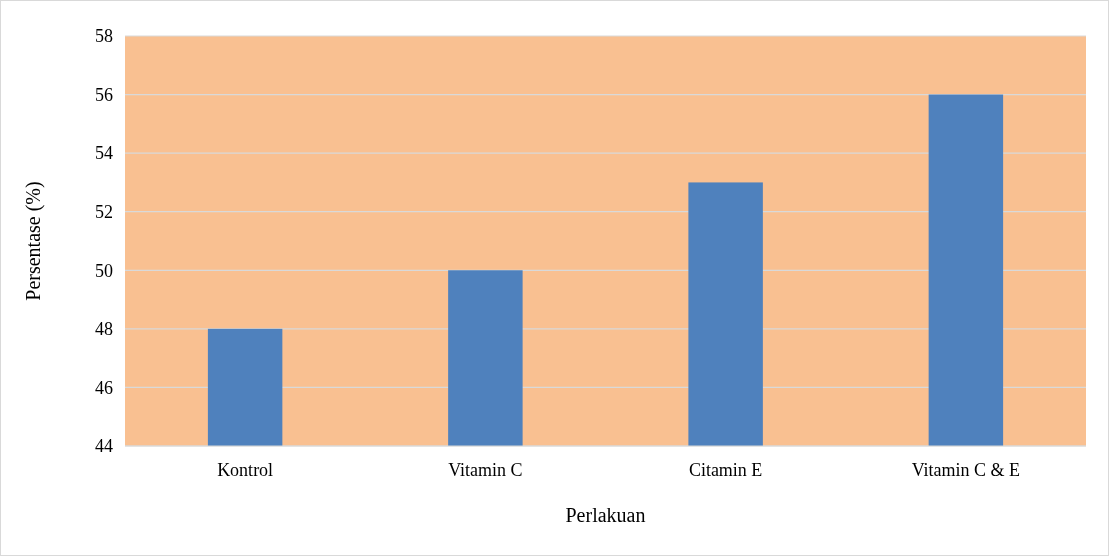  I want to click on x-tick-label: Vitamin C, so click(485, 470).